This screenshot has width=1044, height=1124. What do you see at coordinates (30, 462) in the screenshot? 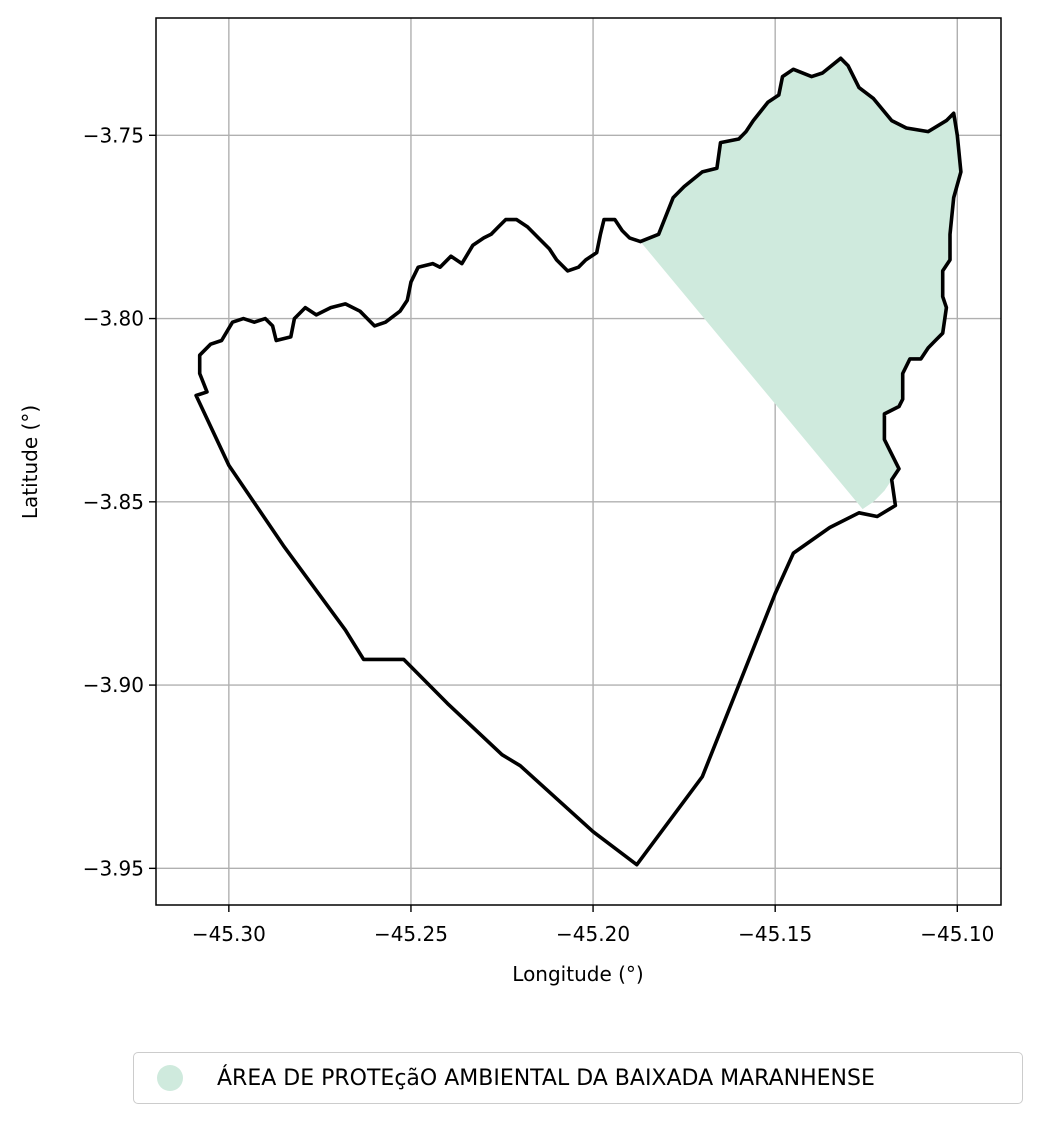
I see `y-axis-title: Latitude (°)` at bounding box center [30, 462].